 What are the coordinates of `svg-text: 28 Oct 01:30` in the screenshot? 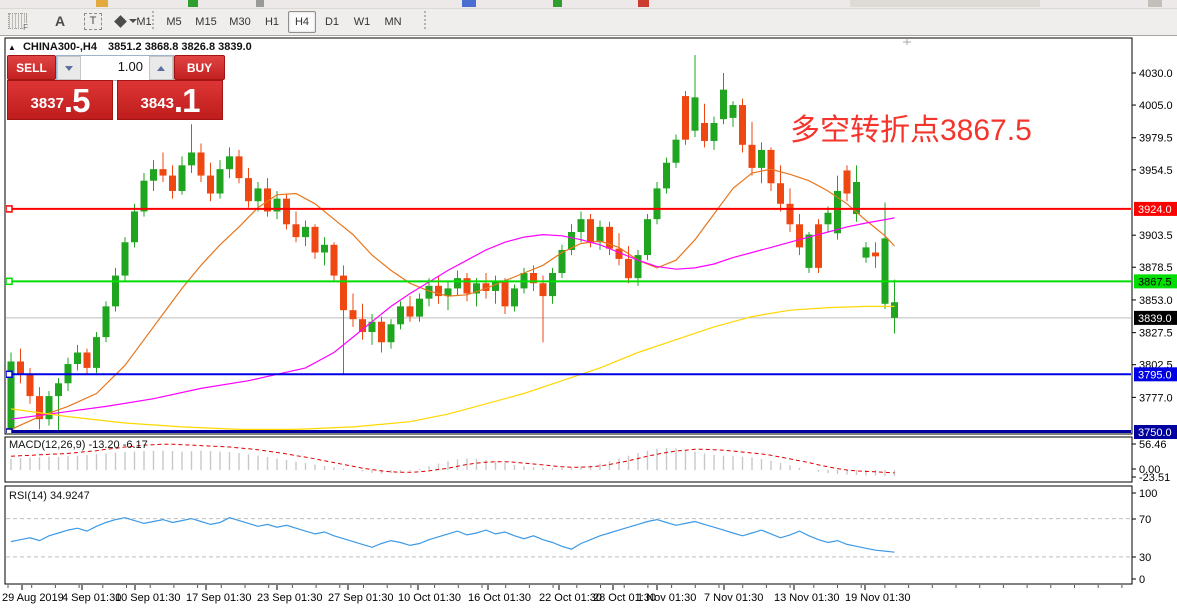 It's located at (624, 598).